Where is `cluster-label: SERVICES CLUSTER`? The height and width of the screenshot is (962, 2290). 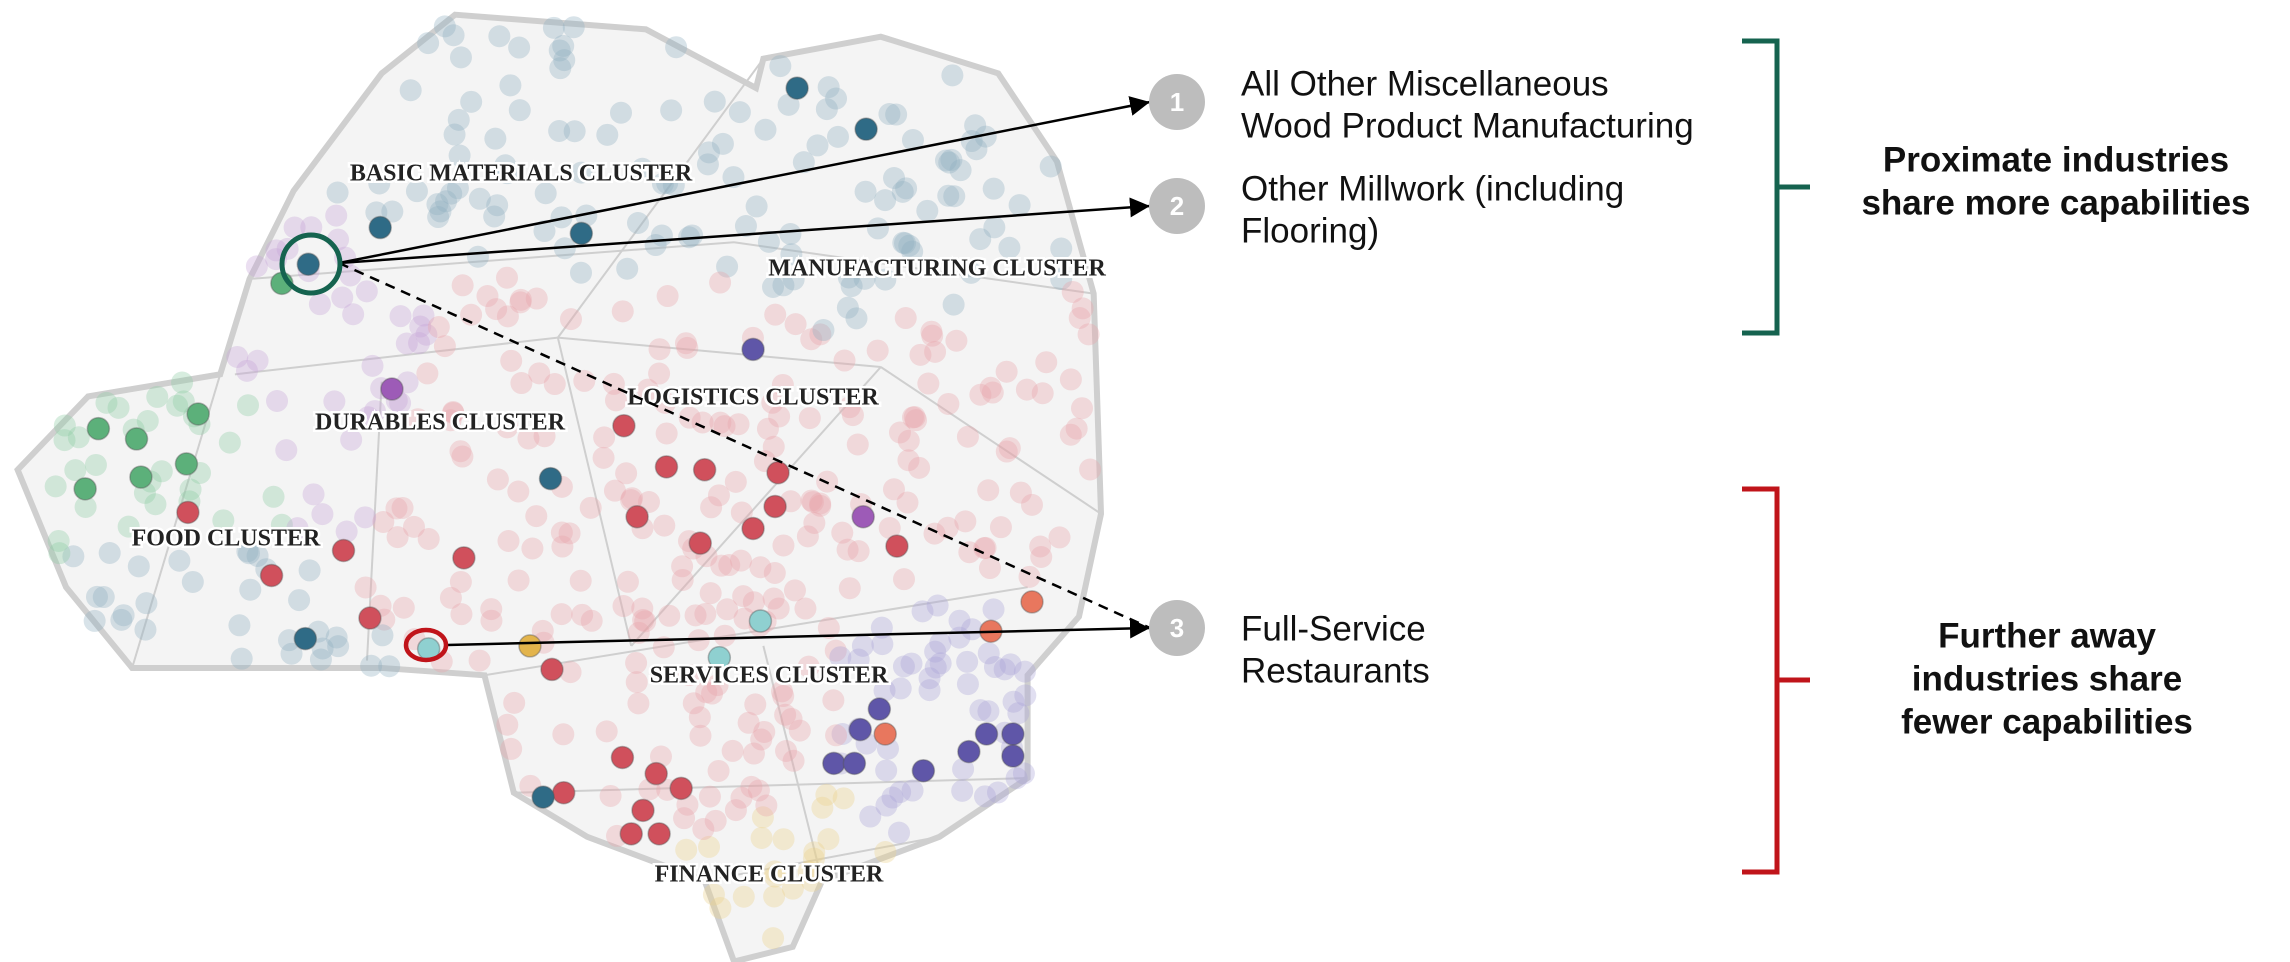
cluster-label: SERVICES CLUSTER is located at coordinates (769, 676).